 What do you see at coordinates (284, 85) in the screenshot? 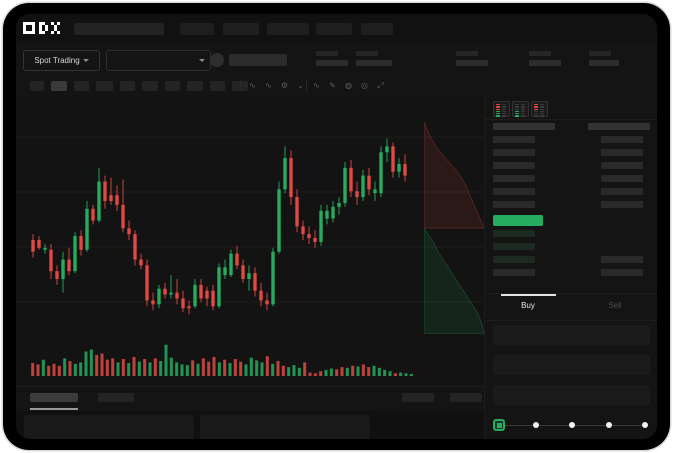
I see `settings-icon: ⚙` at bounding box center [284, 85].